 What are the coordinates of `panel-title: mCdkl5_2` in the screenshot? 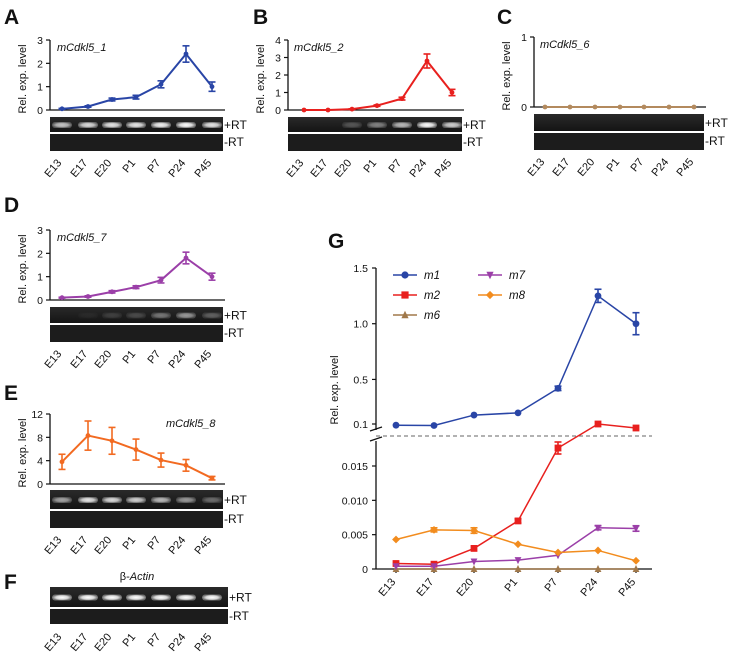 It's located at (319, 48).